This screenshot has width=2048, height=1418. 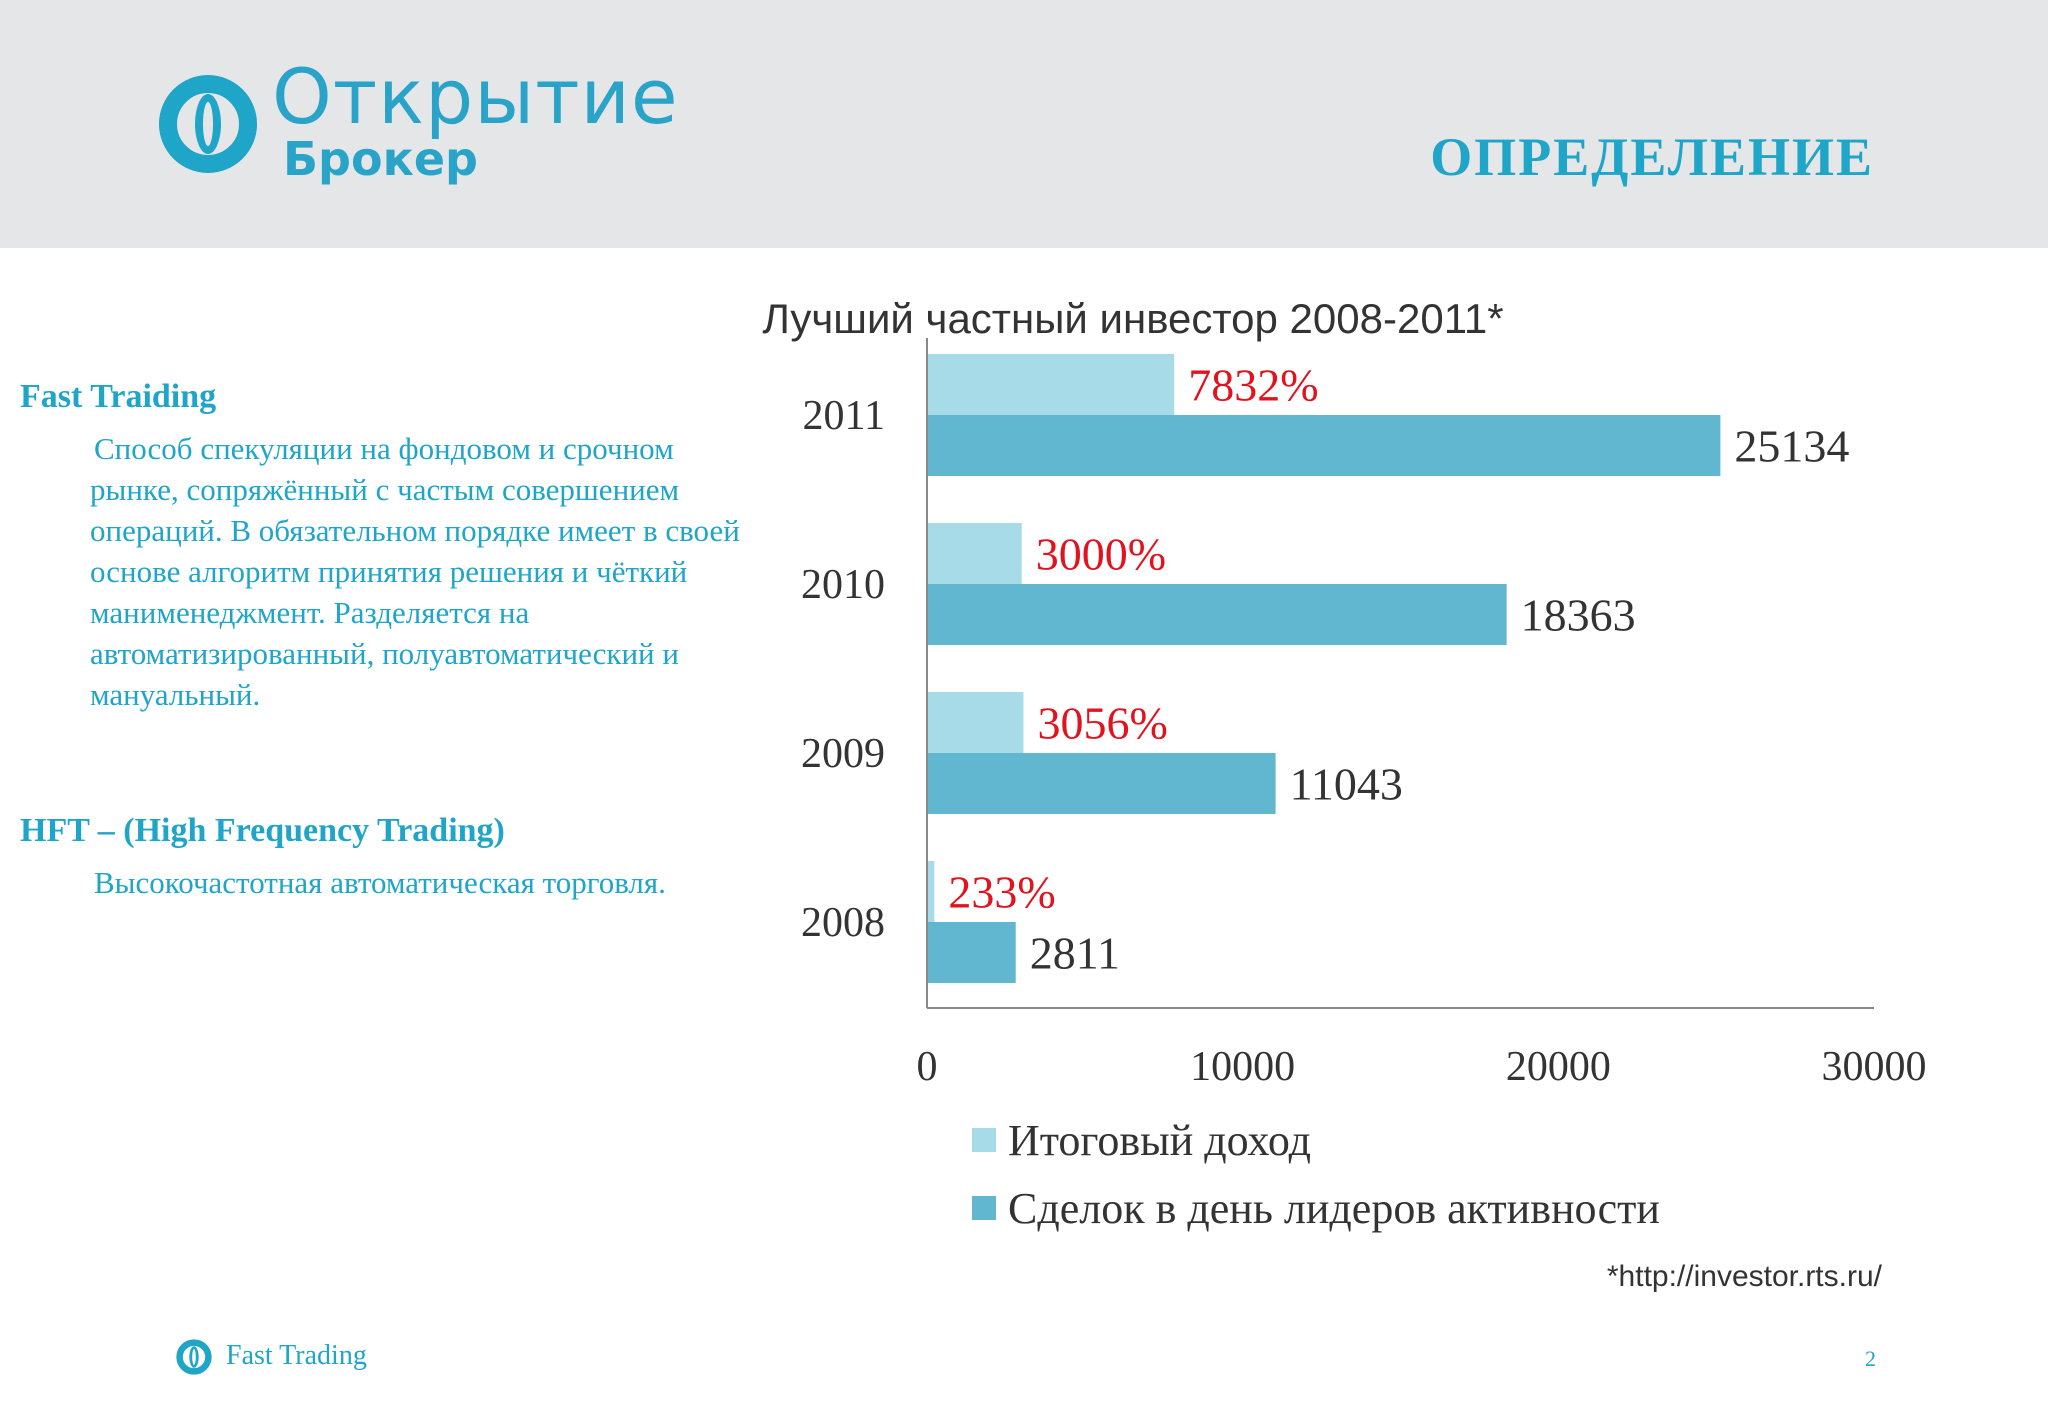 What do you see at coordinates (1558, 1067) in the screenshot?
I see `x-tick-label: 20000` at bounding box center [1558, 1067].